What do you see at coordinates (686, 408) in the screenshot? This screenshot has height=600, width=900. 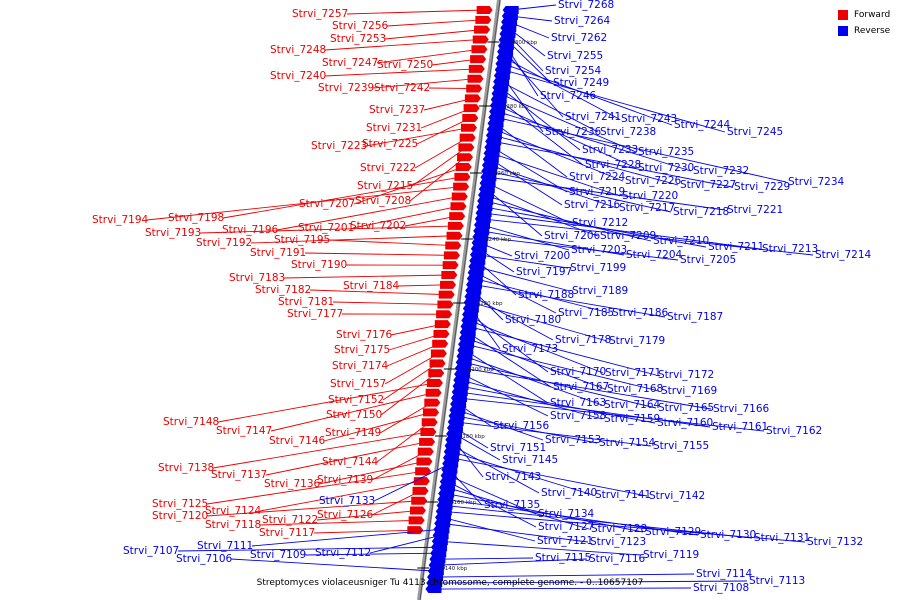 I see `reverse-gene-label: Strvi_7165` at bounding box center [686, 408].